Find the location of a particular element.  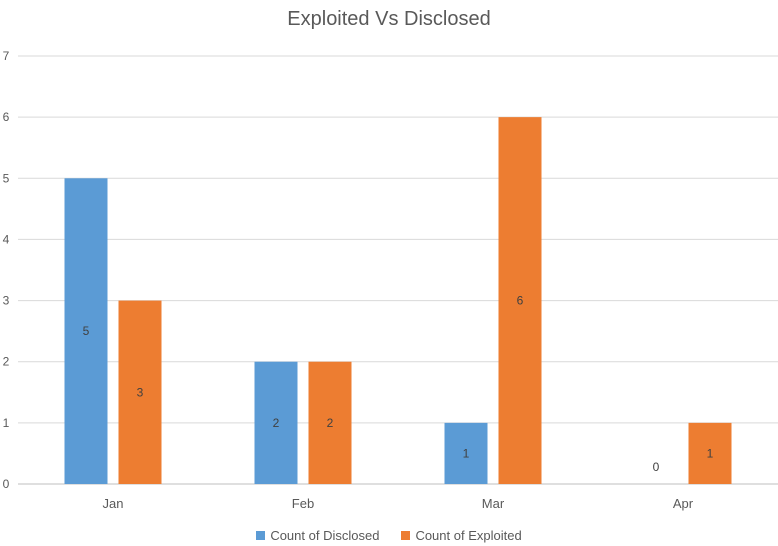

bar-exploited-mar is located at coordinates (520, 301).